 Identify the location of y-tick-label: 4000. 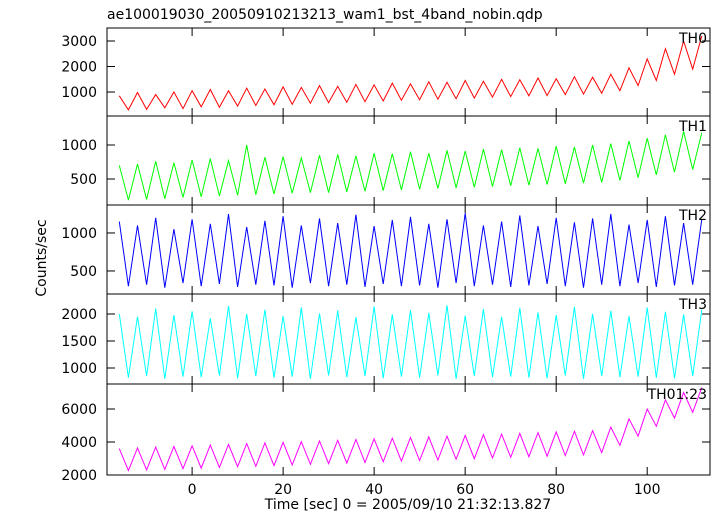
(79, 443).